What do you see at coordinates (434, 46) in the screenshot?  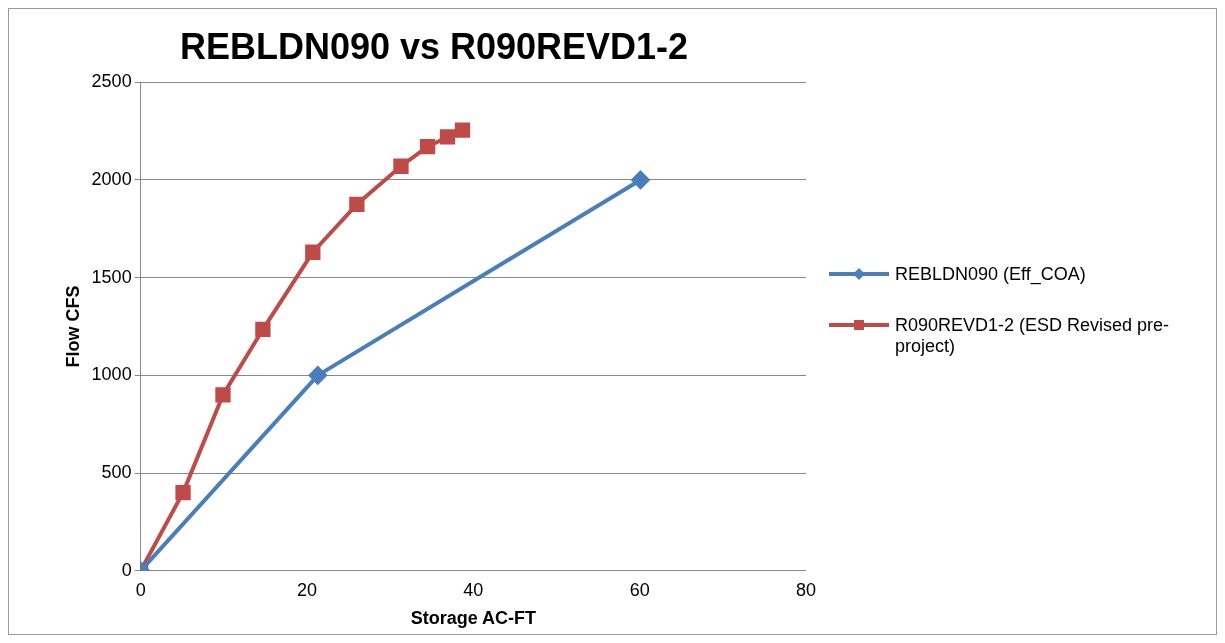 I see `chart-title: REBLDN090 vs R090REVD1-2` at bounding box center [434, 46].